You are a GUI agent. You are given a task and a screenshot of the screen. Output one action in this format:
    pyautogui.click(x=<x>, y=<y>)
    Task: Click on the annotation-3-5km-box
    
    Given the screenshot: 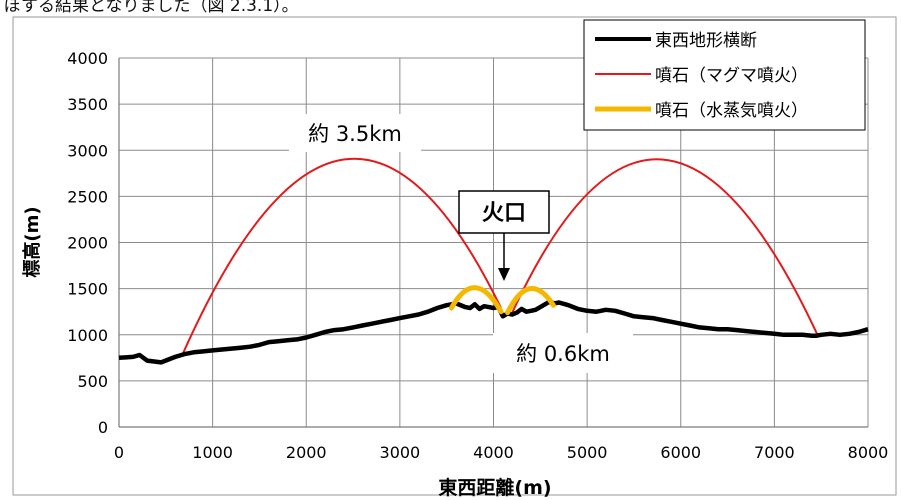 What is the action you would take?
    pyautogui.click(x=355, y=133)
    